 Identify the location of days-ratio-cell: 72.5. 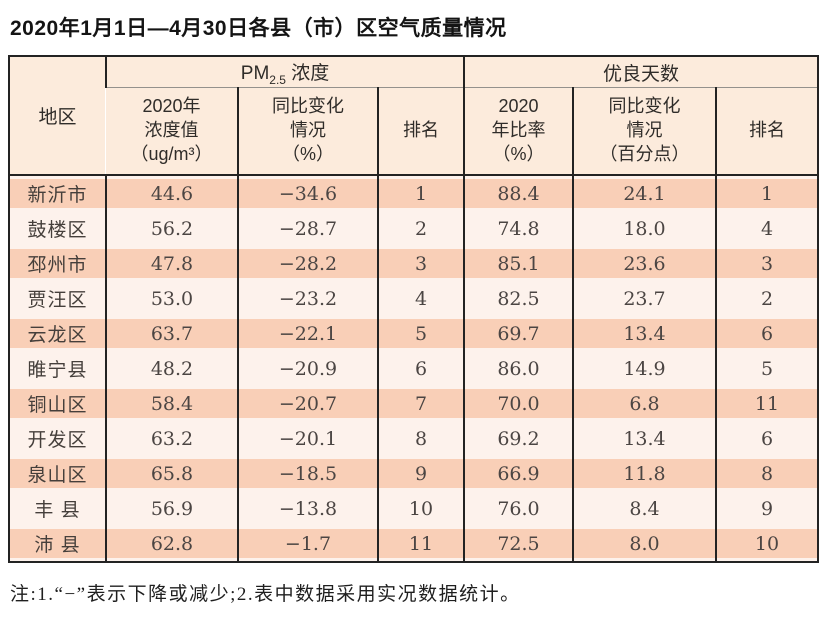
(518, 544).